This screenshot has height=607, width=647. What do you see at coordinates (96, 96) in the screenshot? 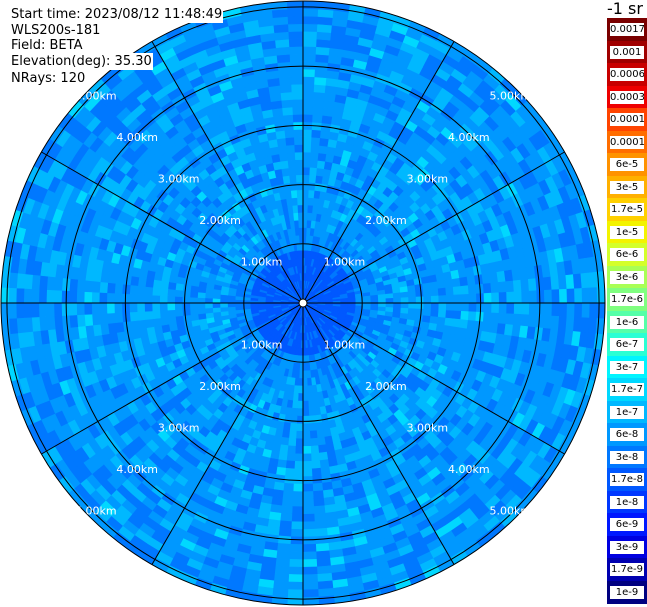
I see `range-ring-label: 5.00km` at bounding box center [96, 96].